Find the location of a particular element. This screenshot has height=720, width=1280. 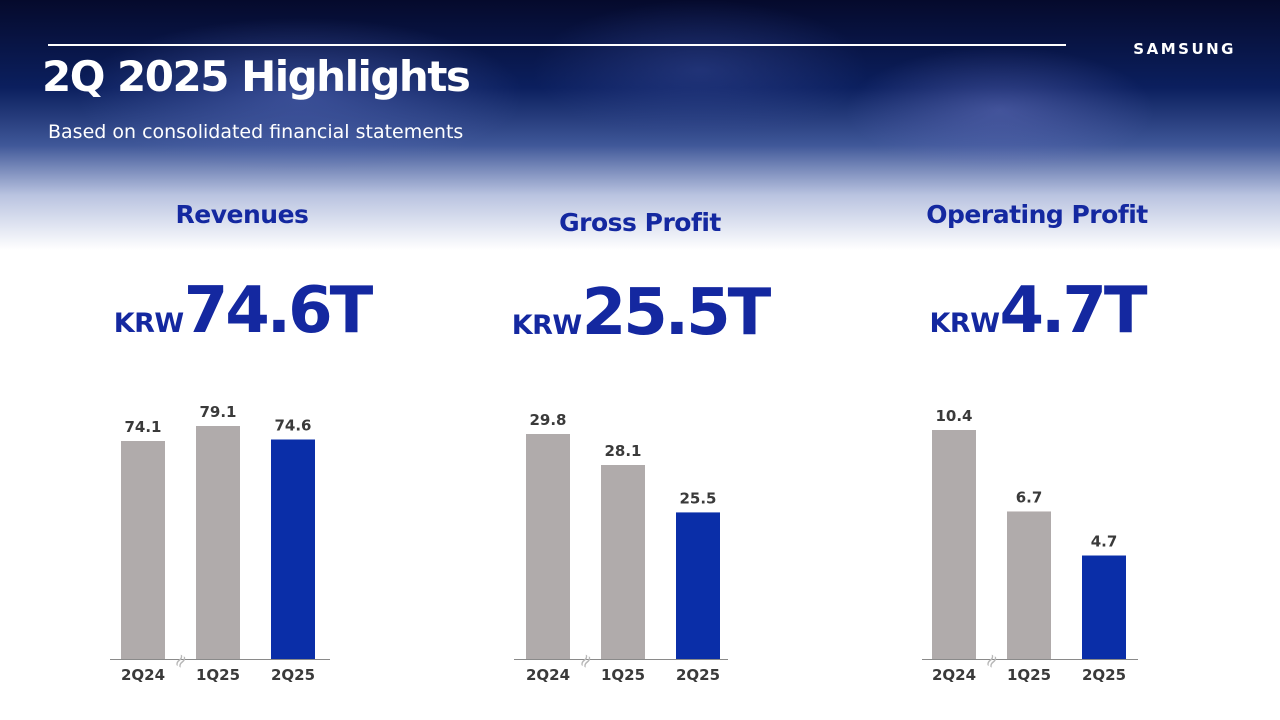

data-label-2q25: 25.5 is located at coordinates (697, 498).